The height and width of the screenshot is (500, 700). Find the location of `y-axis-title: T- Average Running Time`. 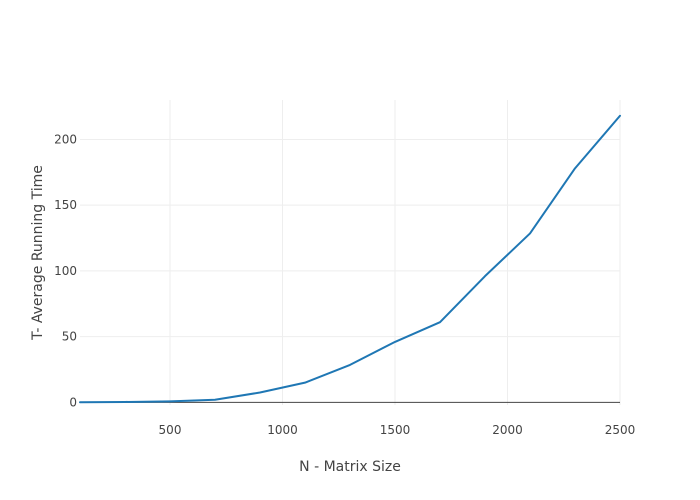

y-axis-title: T- Average Running Time is located at coordinates (38, 253).